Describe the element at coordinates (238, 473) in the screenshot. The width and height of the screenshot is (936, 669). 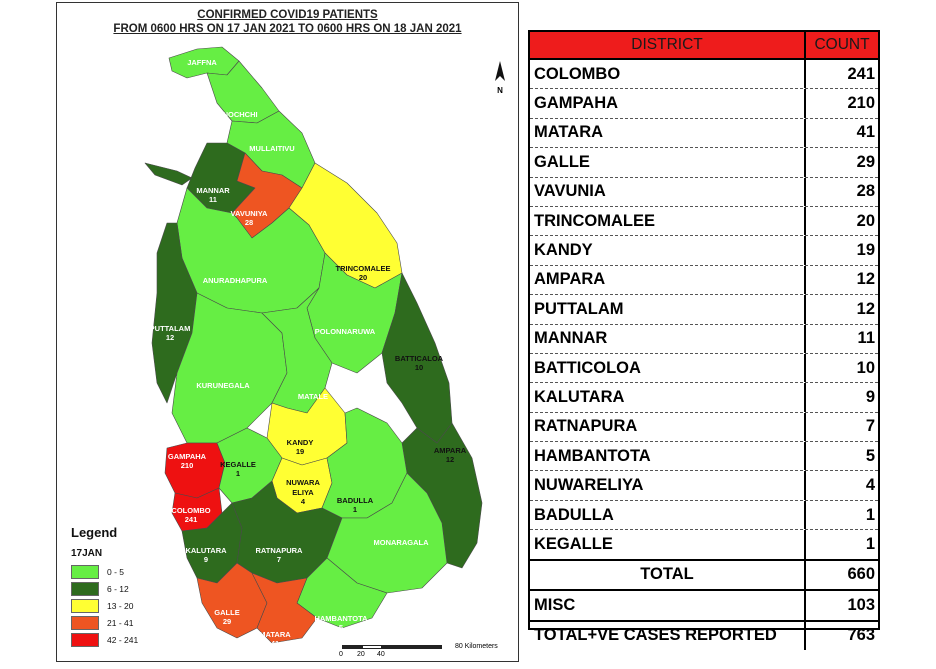
I see `district-value: 1` at that location.